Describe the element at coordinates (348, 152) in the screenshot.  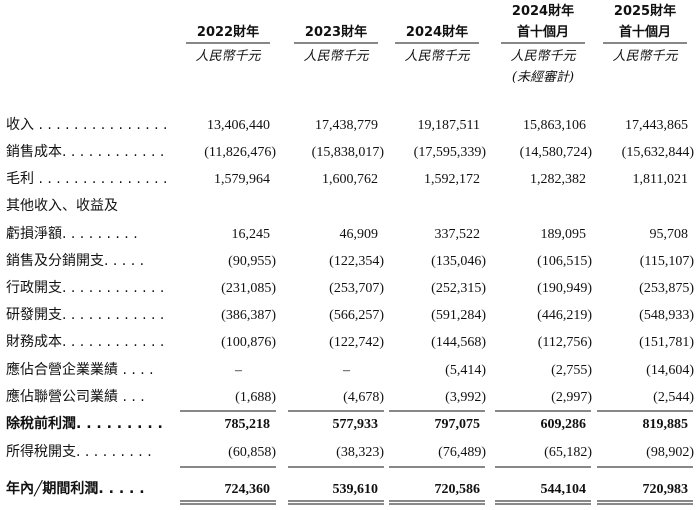
I see `cell-value: (15,838,017)` at that location.